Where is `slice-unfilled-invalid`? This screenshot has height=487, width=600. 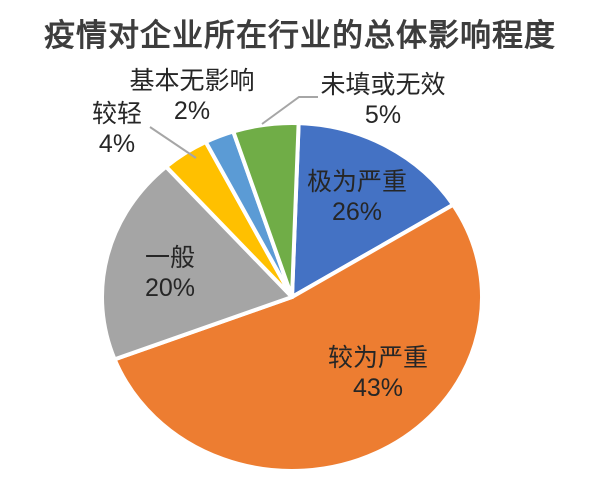
slice-unfilled-invalid is located at coordinates (266, 210).